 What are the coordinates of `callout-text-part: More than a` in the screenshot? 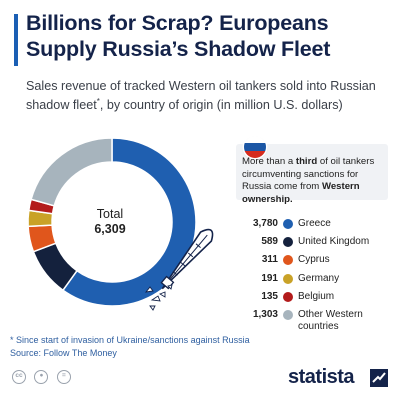 It's located at (269, 161).